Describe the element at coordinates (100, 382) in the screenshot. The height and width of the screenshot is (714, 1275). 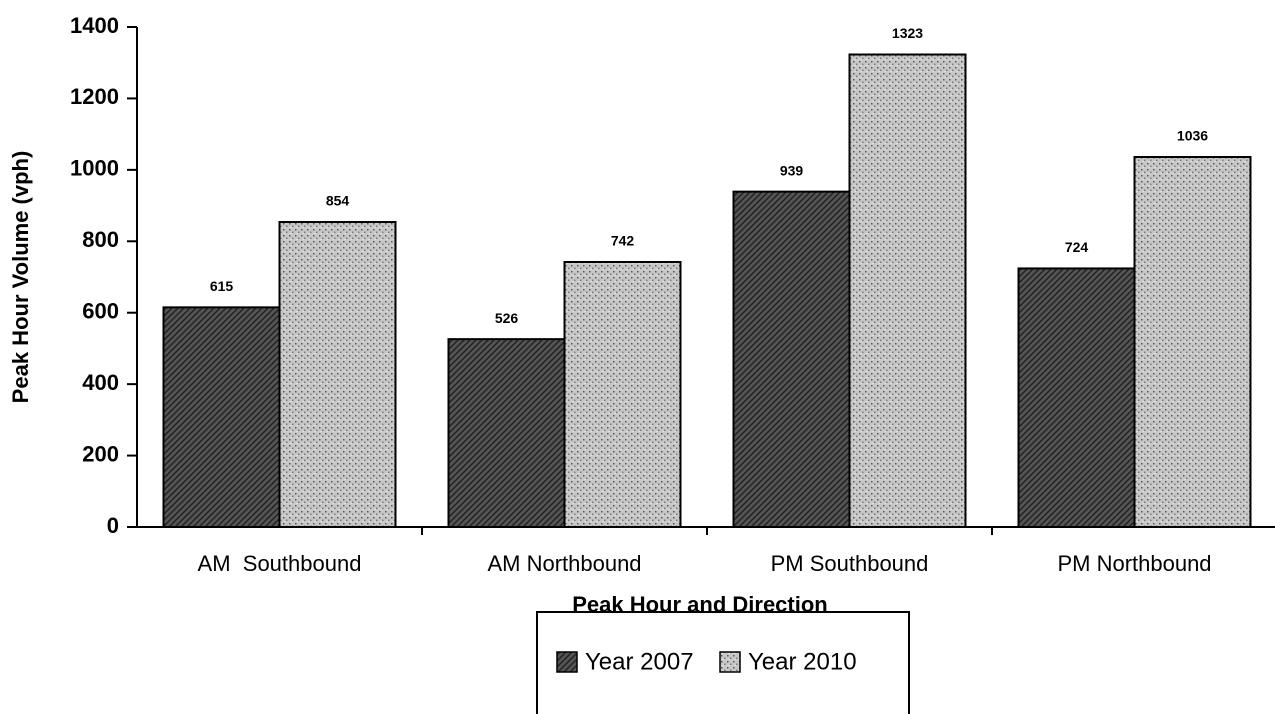
I see `y-tick-label: 400` at that location.